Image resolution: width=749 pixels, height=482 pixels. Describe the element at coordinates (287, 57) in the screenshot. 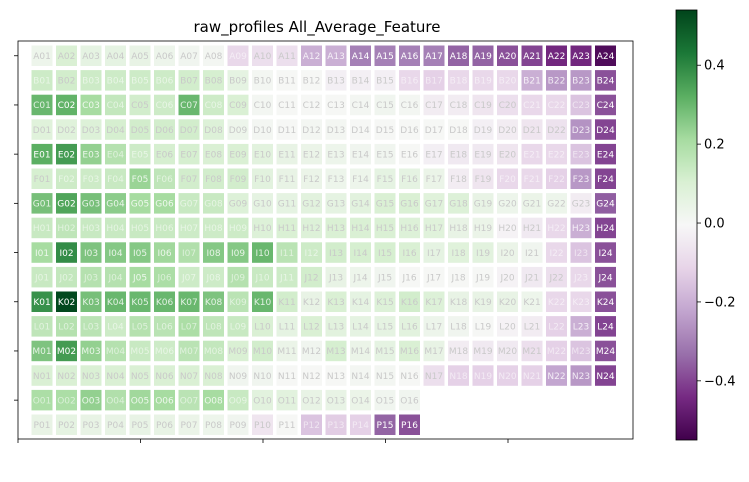

I see `well-label: A11` at that location.